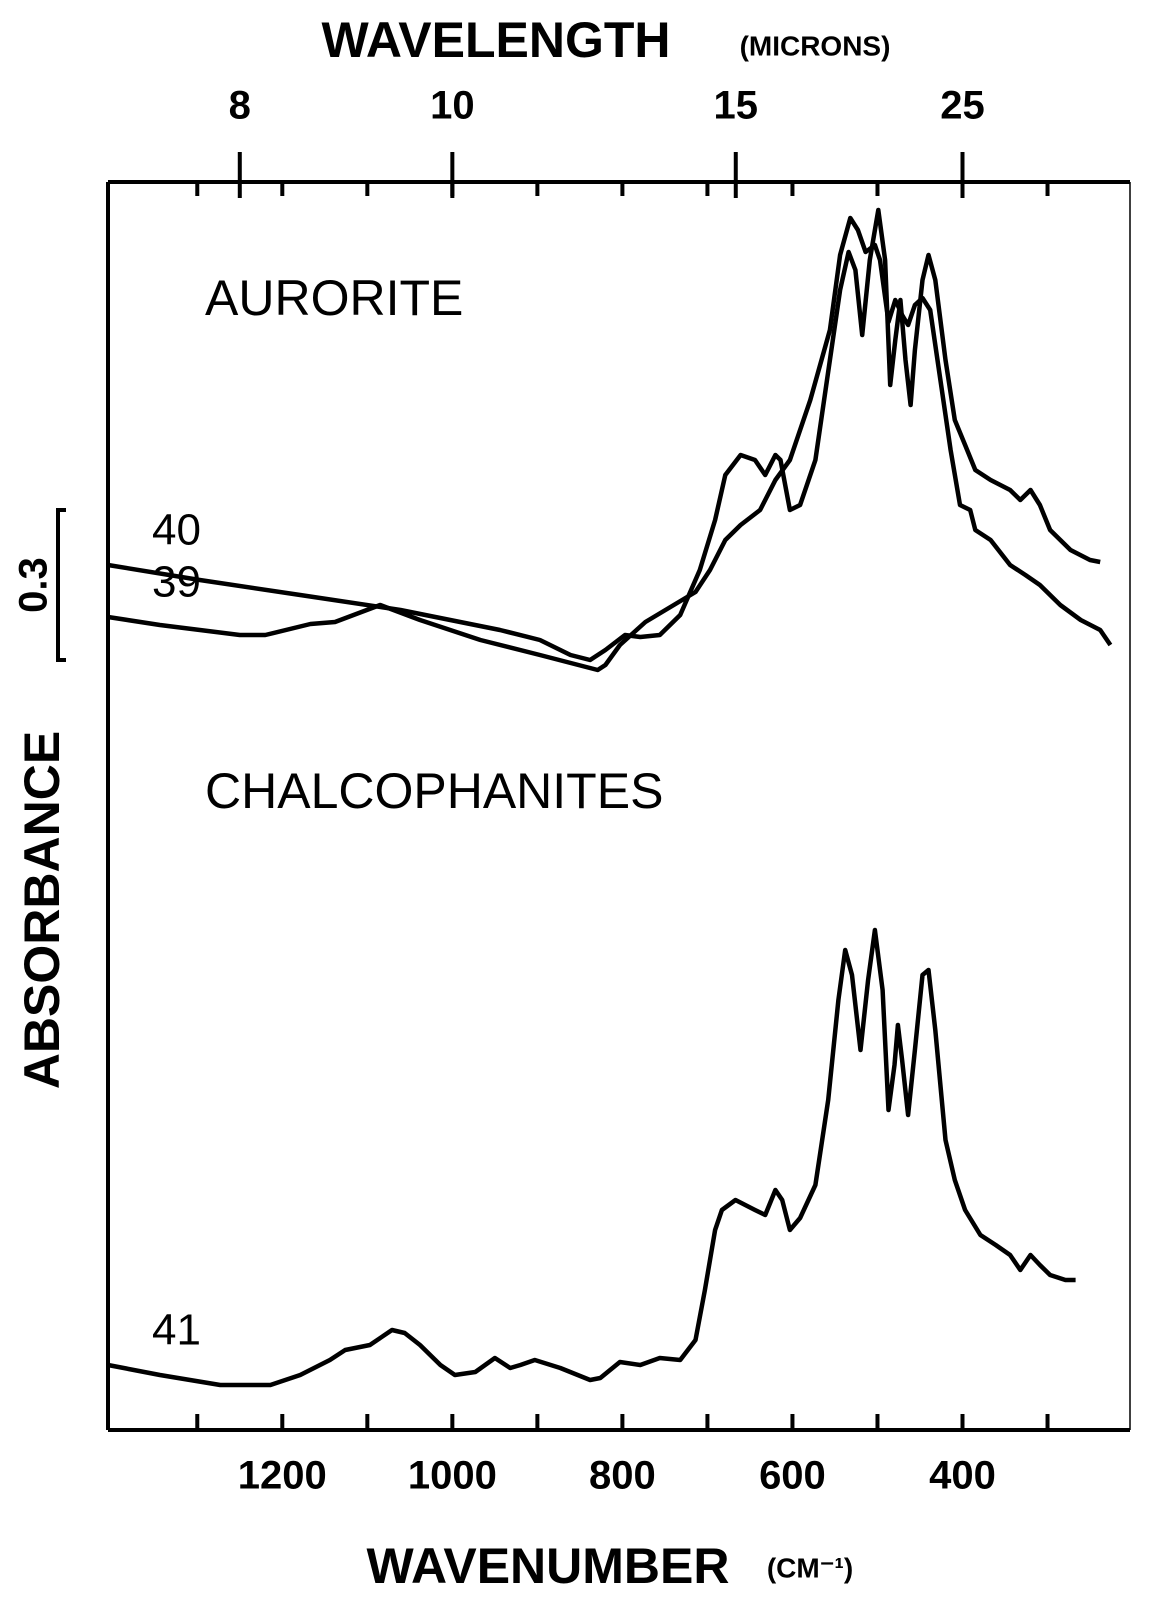 The width and height of the screenshot is (1152, 1598). What do you see at coordinates (61, 585) in the screenshot?
I see `scale-bar` at bounding box center [61, 585].